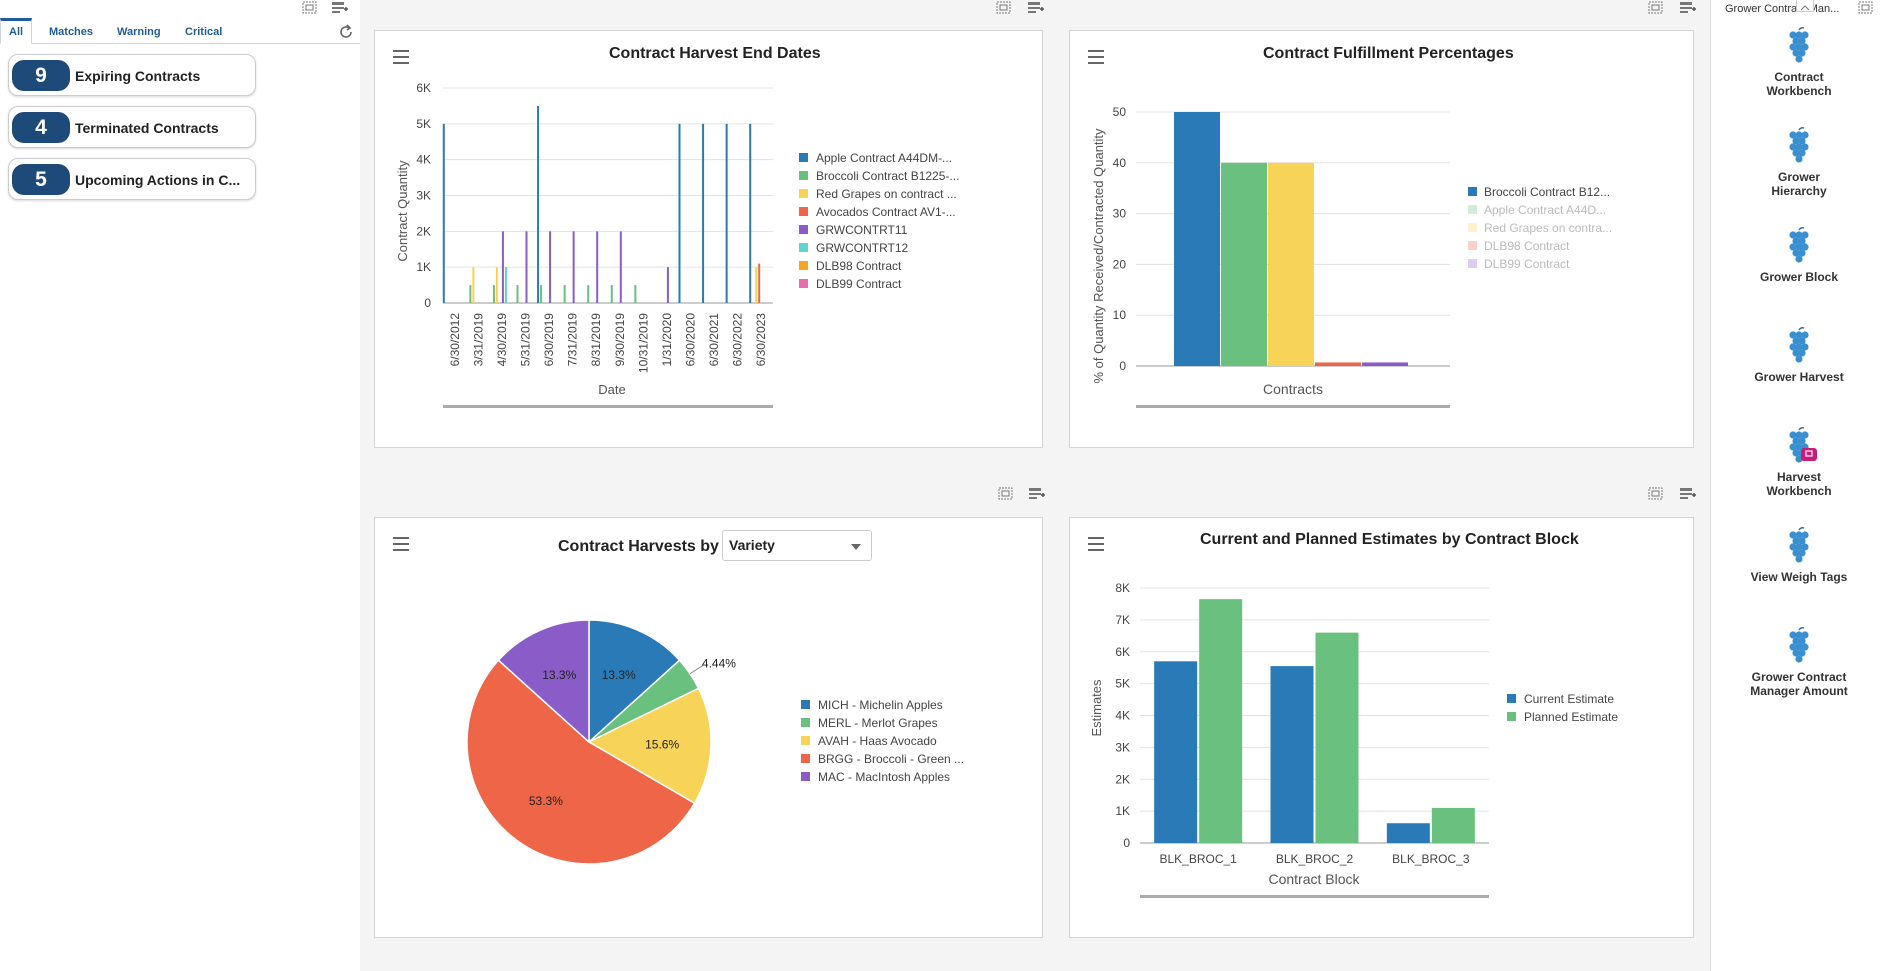  What do you see at coordinates (1798, 462) in the screenshot?
I see `nav-harvest-workbench: Harvest Workbench` at bounding box center [1798, 462].